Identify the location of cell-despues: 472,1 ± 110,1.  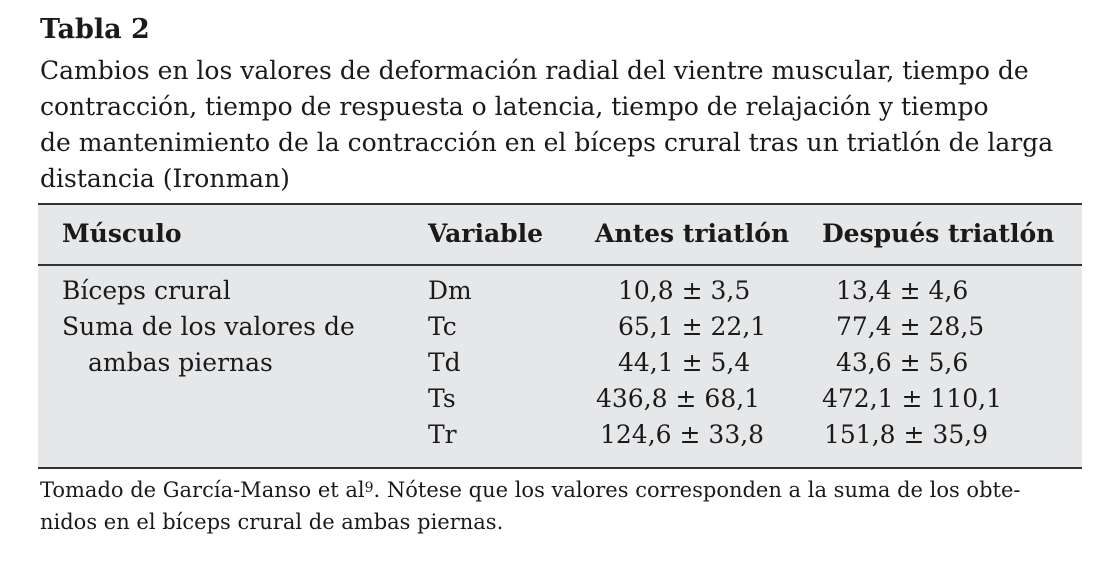
(912, 398).